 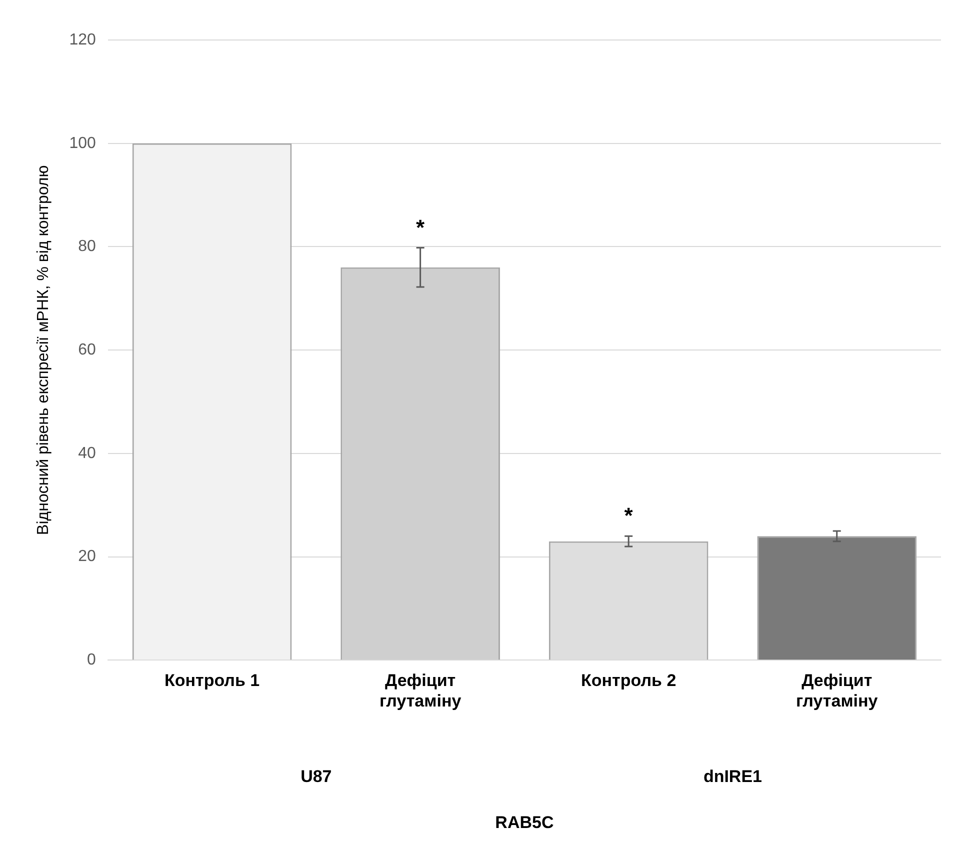 What do you see at coordinates (43, 350) in the screenshot?
I see `y-axis-title: Відносний рівень експресії мРНК, % від контролю` at bounding box center [43, 350].